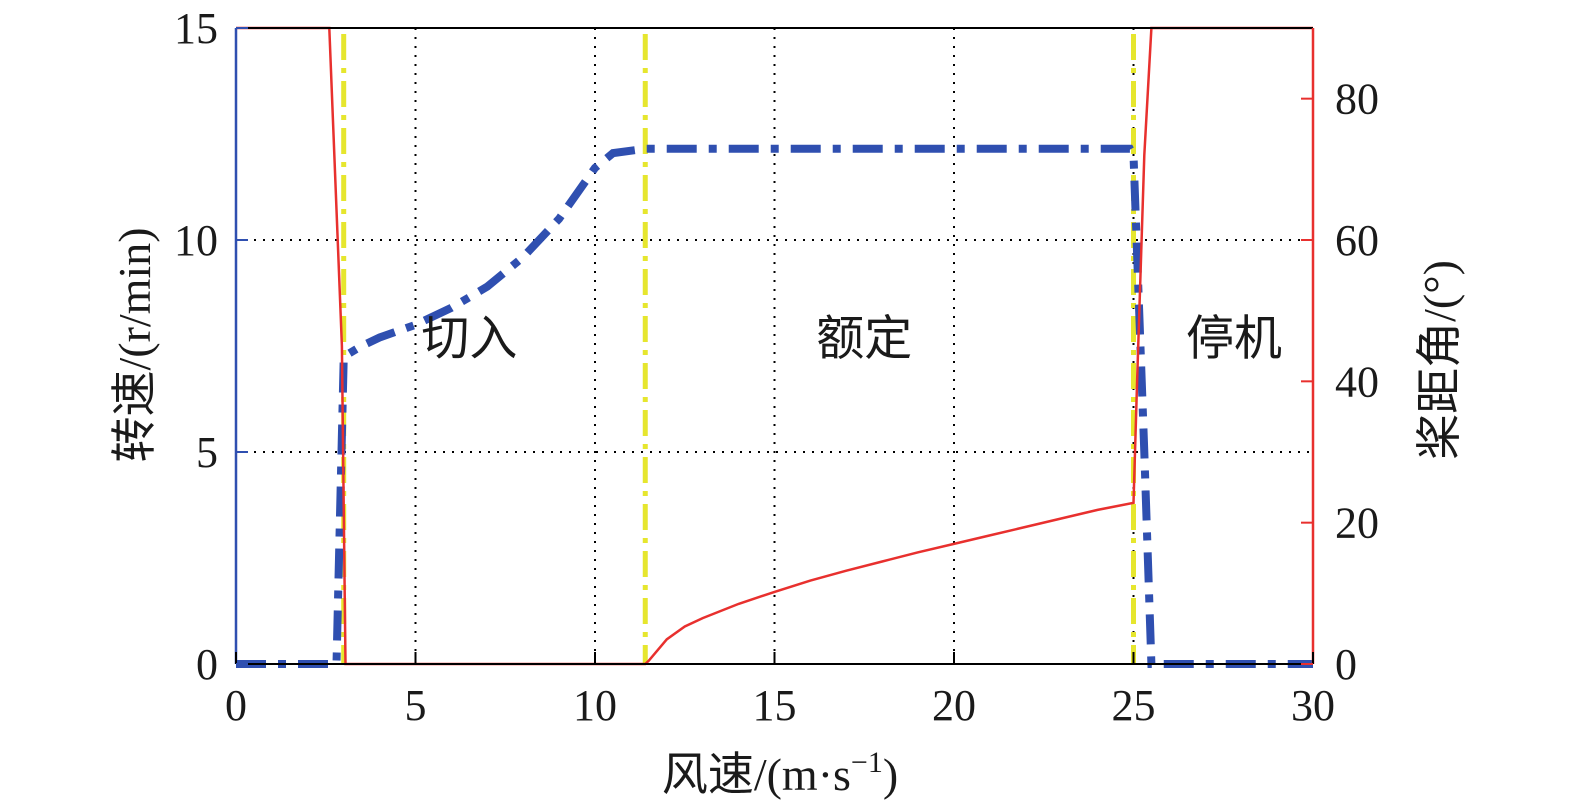  I want to click on x-tick-label-0: 0, so click(236, 705).